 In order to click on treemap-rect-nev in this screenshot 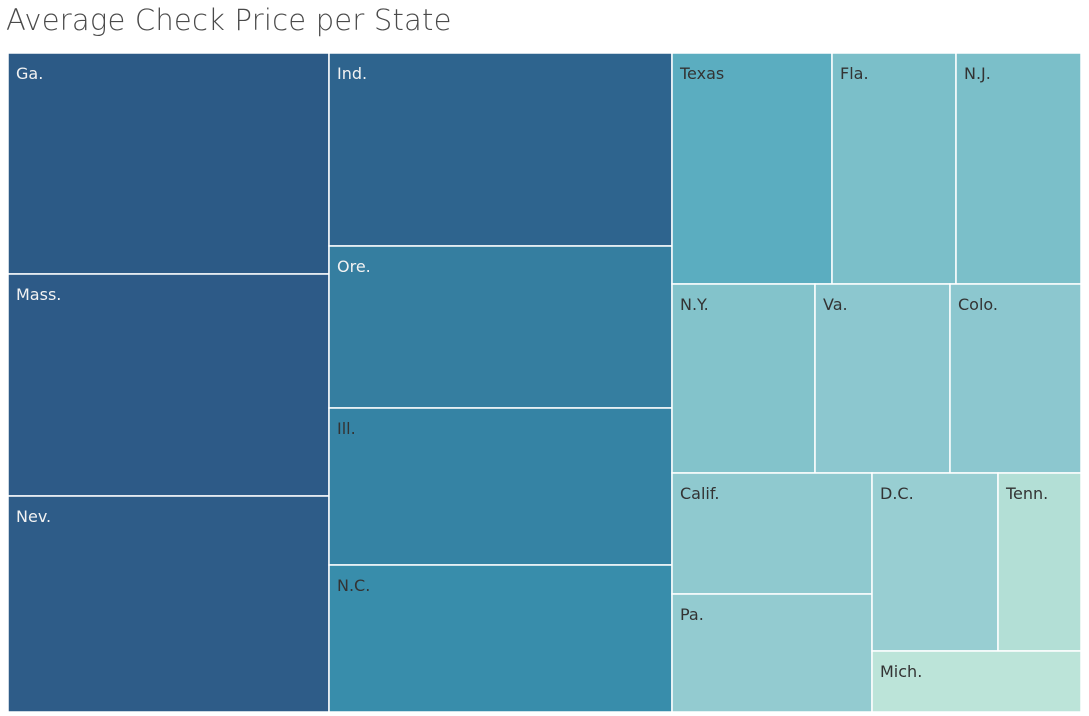, I will do `click(168, 604)`.